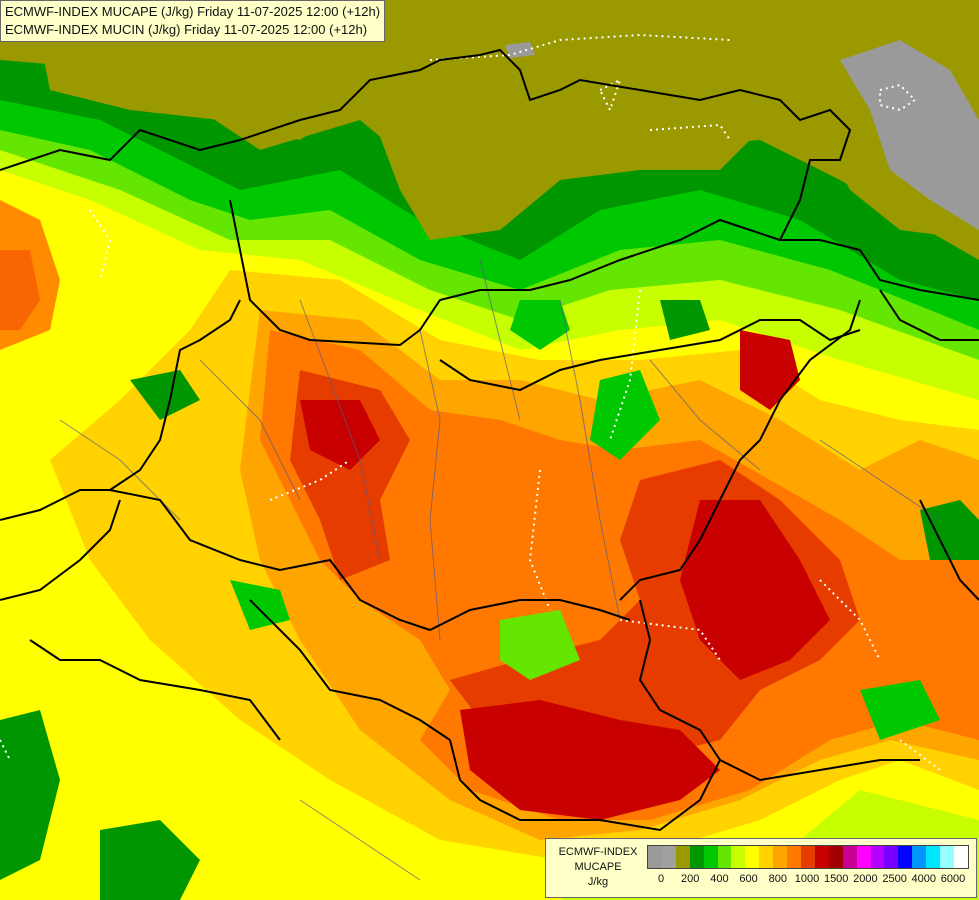 The height and width of the screenshot is (900, 979). What do you see at coordinates (650, 355) in the screenshot?
I see `border-sk-hu` at bounding box center [650, 355].